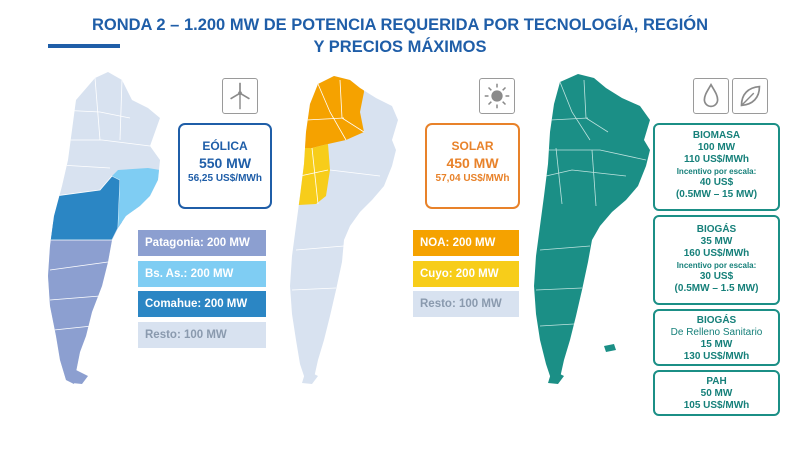 This screenshot has width=800, height=450. What do you see at coordinates (202, 335) in the screenshot?
I see `legend-eolica-resto: Resto: 100 MW` at bounding box center [202, 335].